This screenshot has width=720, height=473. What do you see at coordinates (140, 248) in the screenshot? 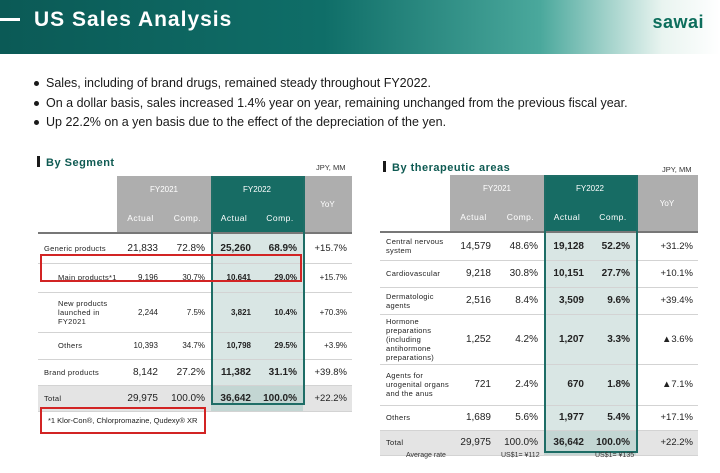
I see `fy2021-actual: 21,833` at bounding box center [140, 248].